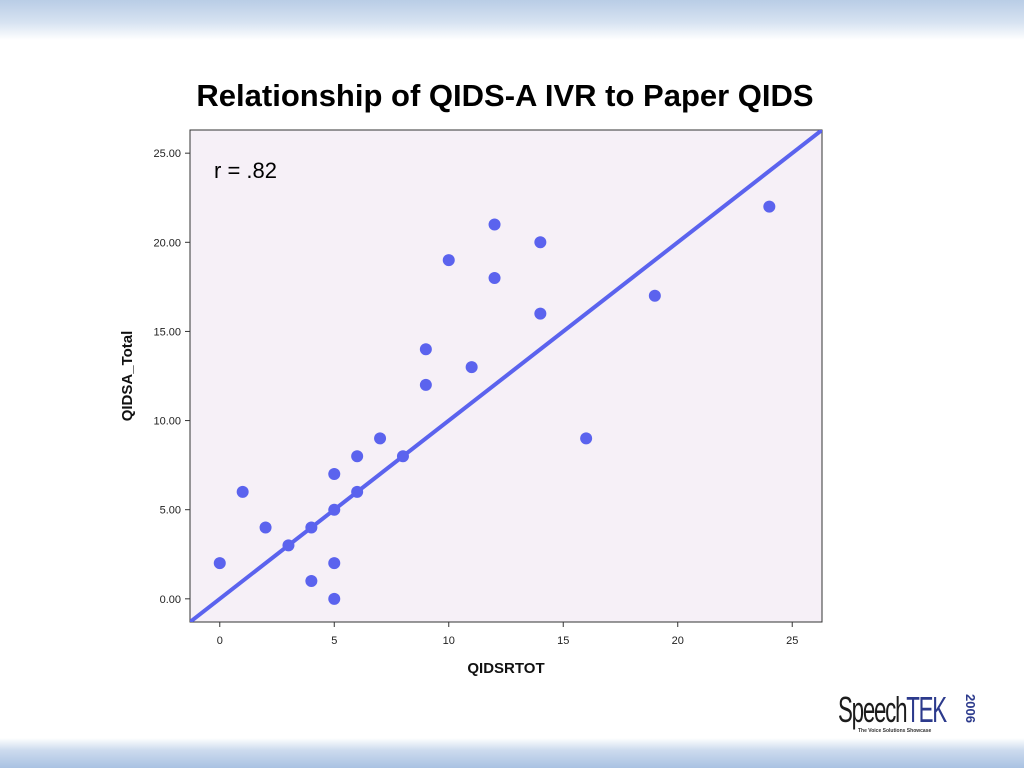  Describe the element at coordinates (970, 708) in the screenshot. I see `logo-year: 2006` at that location.